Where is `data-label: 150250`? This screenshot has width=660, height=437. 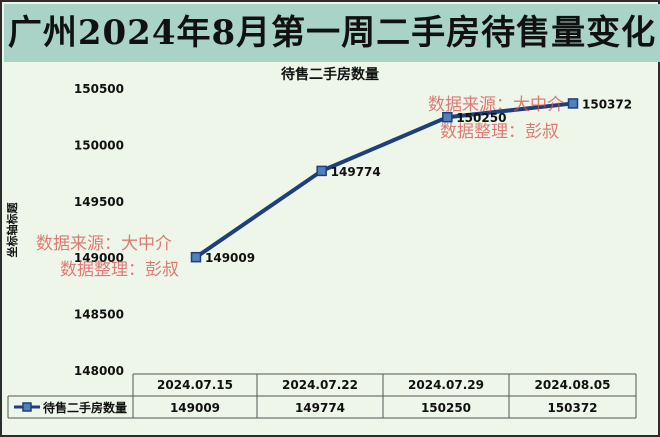
data-label: 150250 is located at coordinates (481, 118).